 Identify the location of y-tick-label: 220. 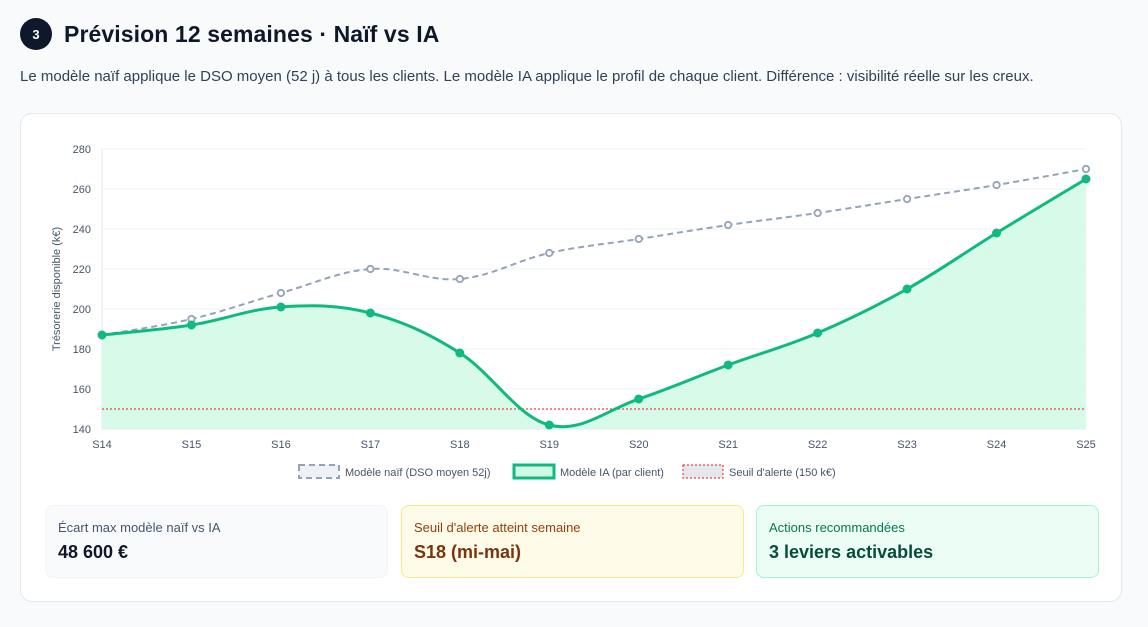
(82, 270).